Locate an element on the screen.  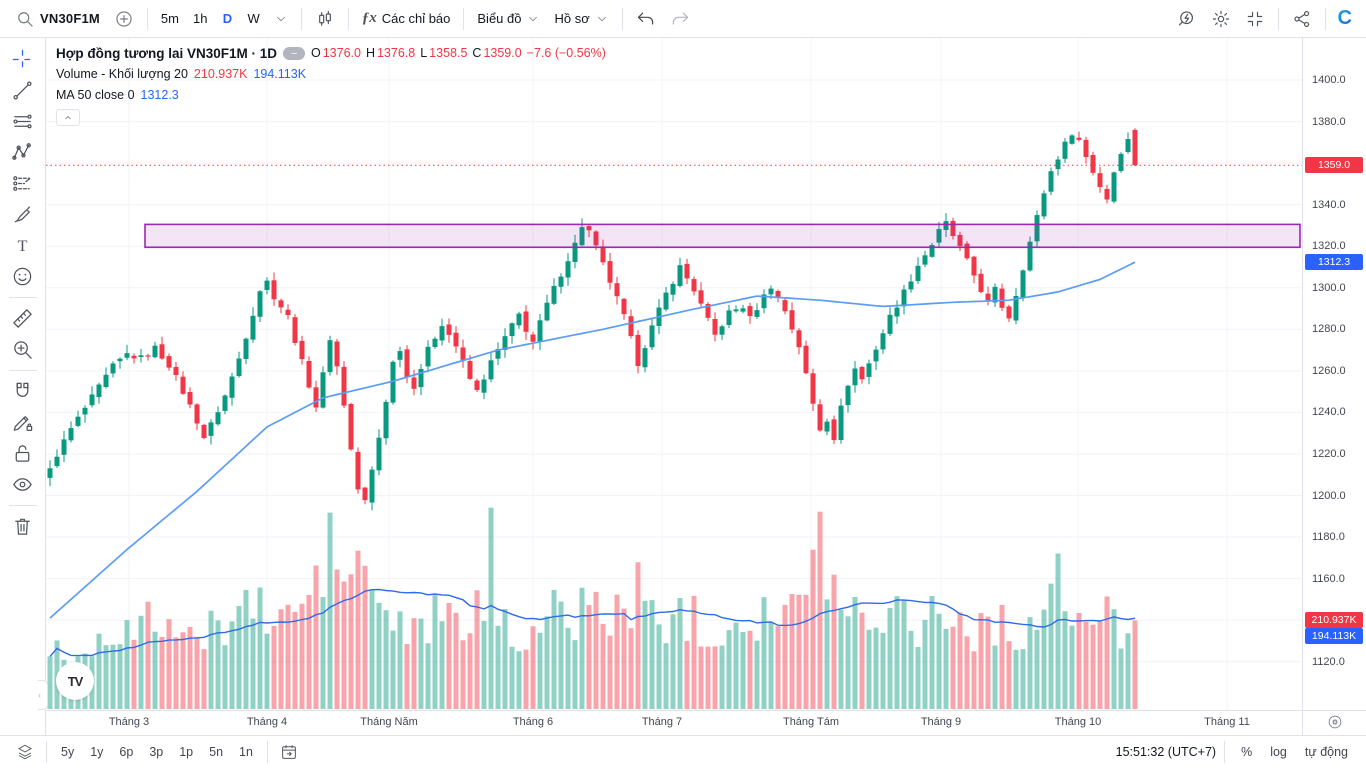
drawing-mode-icon is located at coordinates (23, 423).